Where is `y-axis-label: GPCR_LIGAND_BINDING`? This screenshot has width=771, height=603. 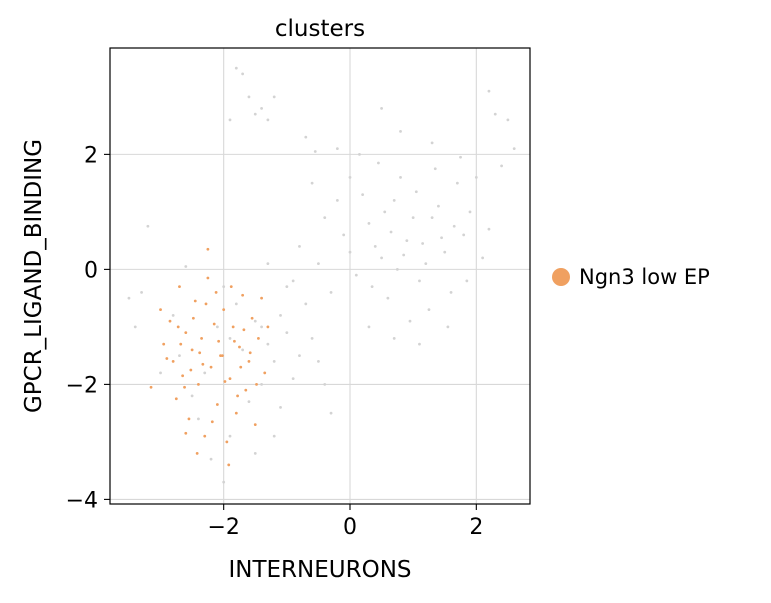 y-axis-label: GPCR_LIGAND_BINDING is located at coordinates (34, 276).